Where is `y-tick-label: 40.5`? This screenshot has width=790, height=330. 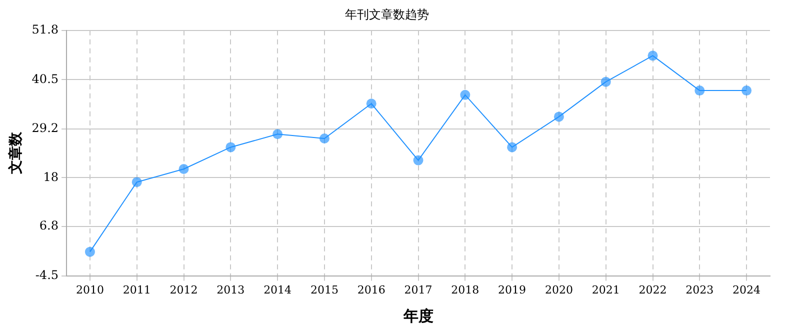
y-tick-label: 40.5 is located at coordinates (45, 79).